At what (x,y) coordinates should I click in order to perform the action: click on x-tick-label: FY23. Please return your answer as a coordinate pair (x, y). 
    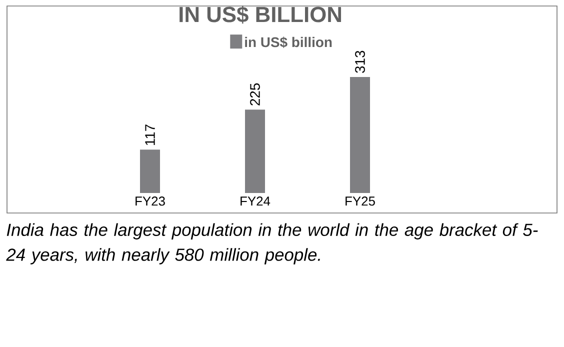
    Looking at the image, I should click on (150, 201).